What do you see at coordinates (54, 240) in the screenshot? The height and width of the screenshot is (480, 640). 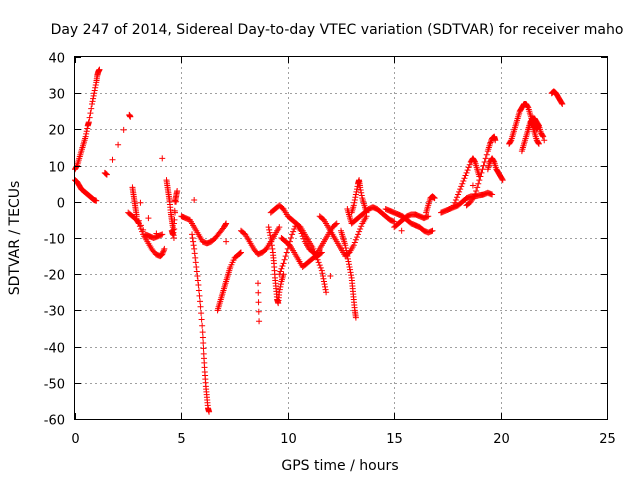 I see `y-tick-label: -10` at bounding box center [54, 240].